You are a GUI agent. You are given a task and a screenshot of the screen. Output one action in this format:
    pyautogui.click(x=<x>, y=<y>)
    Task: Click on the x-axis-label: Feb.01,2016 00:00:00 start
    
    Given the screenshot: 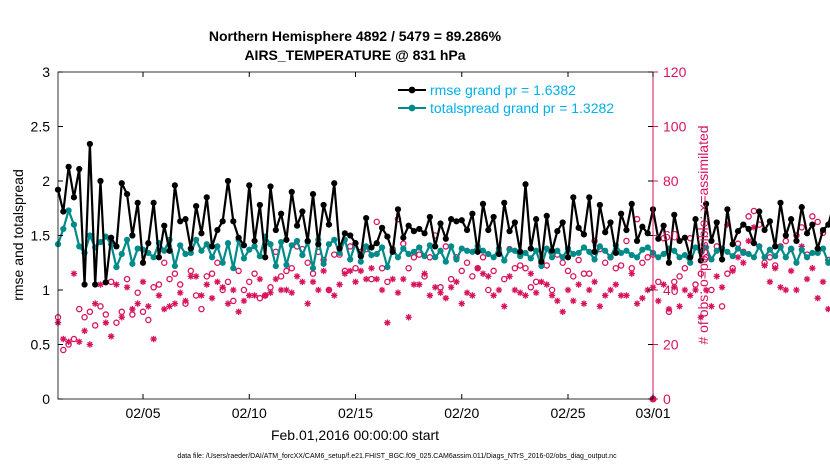 What is the action you would take?
    pyautogui.click(x=355, y=435)
    